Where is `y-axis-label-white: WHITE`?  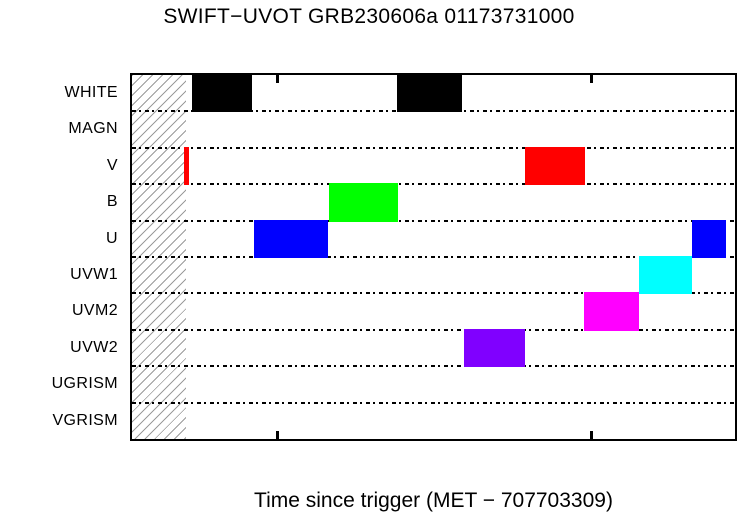 y-axis-label-white: WHITE is located at coordinates (91, 92).